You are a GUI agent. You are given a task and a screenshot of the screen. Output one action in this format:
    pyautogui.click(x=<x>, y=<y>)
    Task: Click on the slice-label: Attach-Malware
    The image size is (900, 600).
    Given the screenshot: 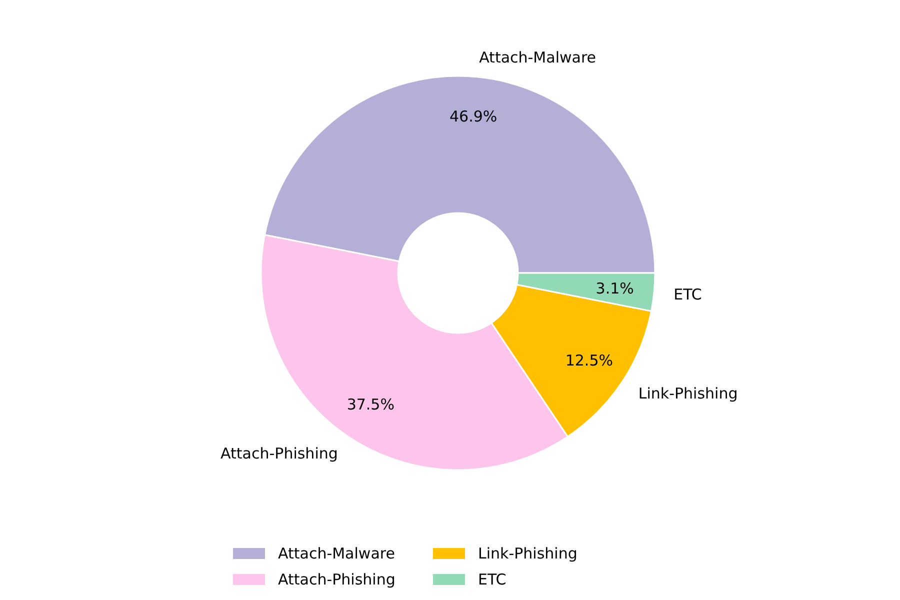 What is the action you would take?
    pyautogui.click(x=537, y=57)
    